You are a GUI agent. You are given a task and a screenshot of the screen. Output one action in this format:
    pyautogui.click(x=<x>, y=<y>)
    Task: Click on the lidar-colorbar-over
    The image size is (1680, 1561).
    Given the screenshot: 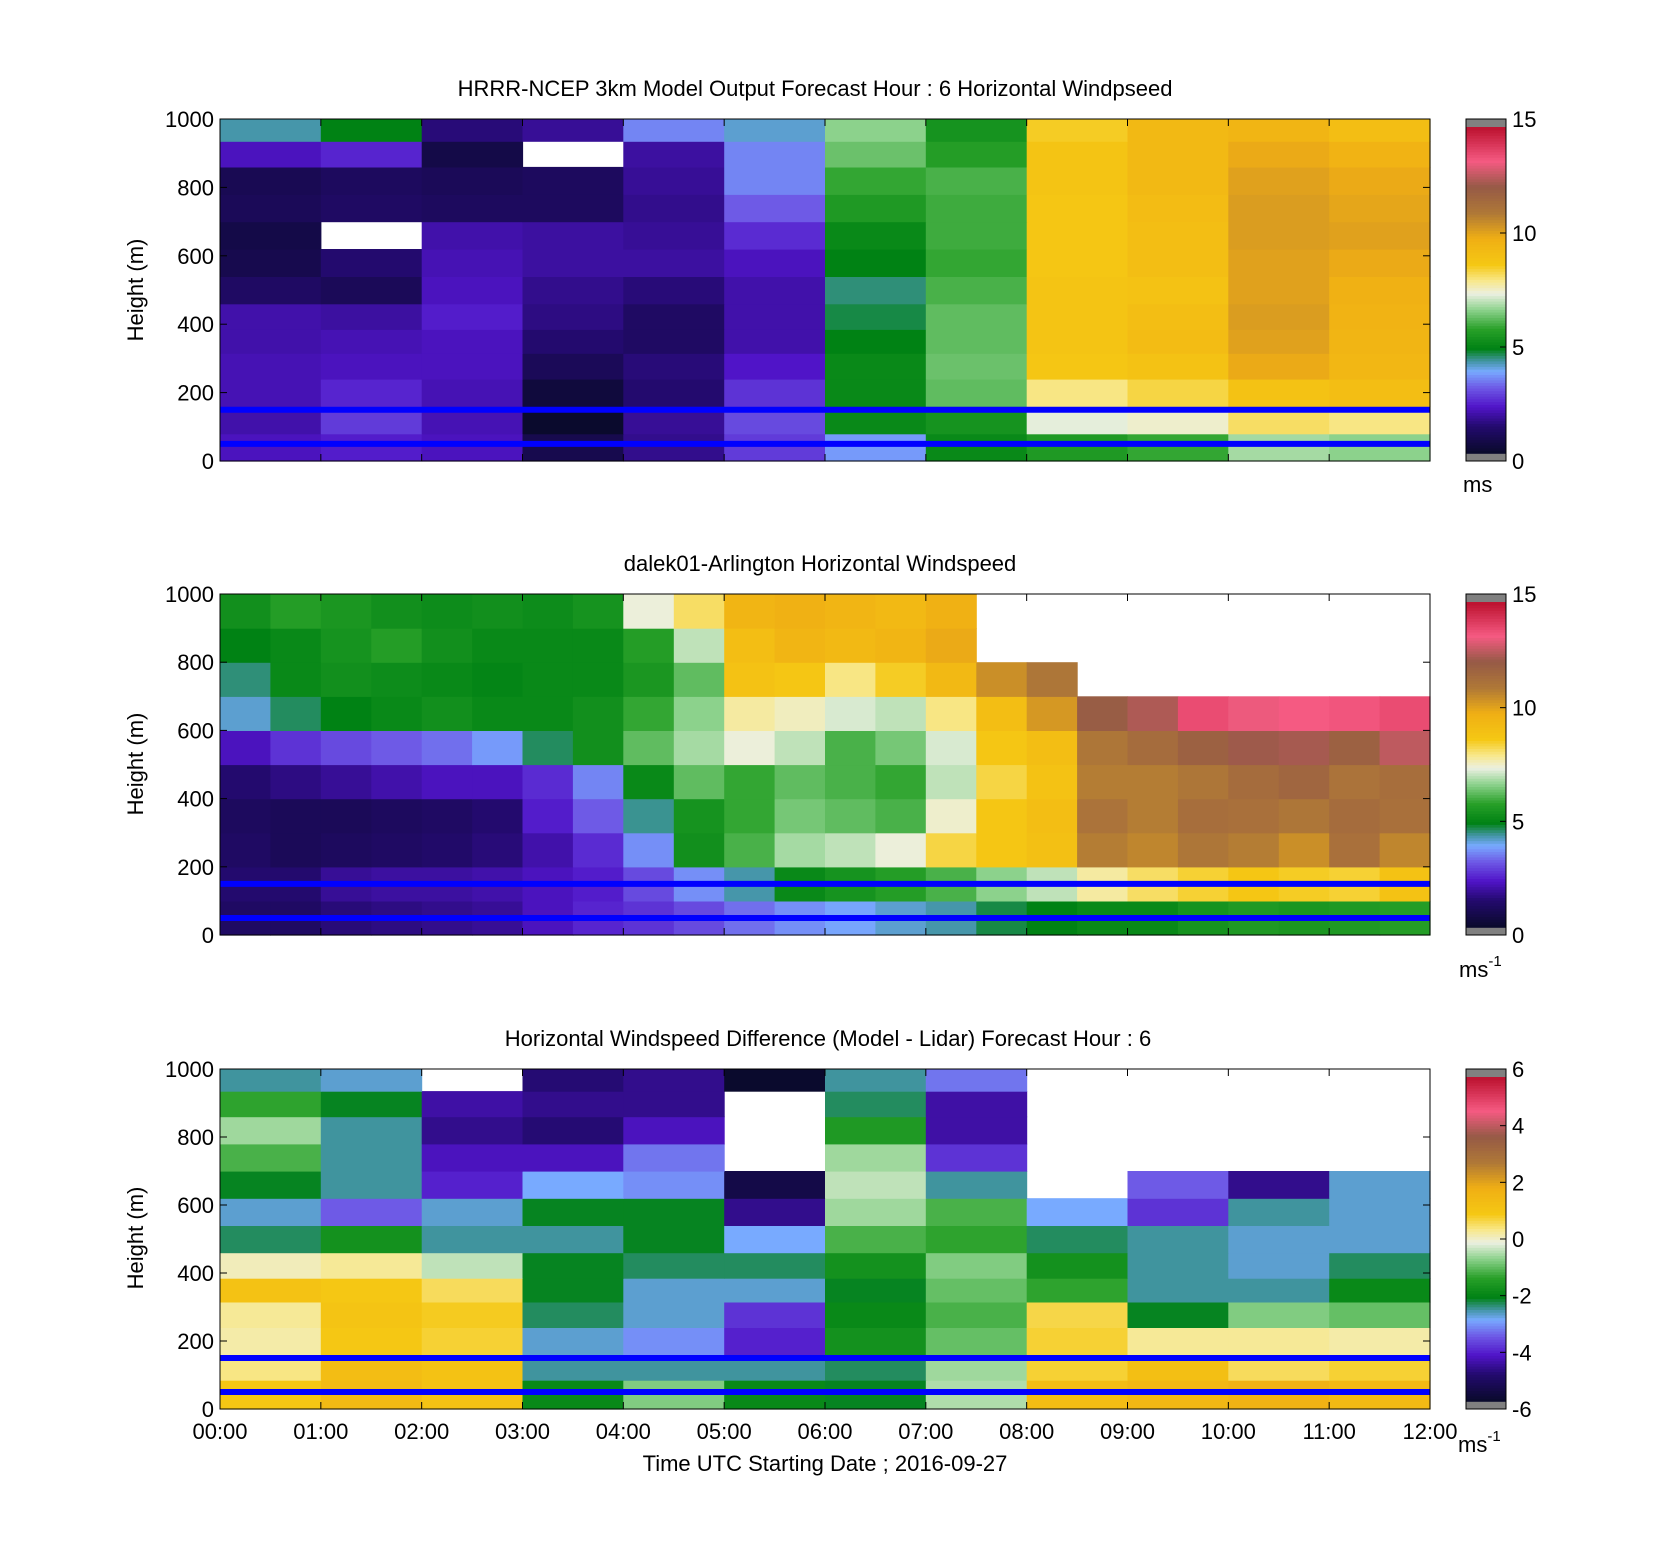 What is the action you would take?
    pyautogui.click(x=1486, y=598)
    